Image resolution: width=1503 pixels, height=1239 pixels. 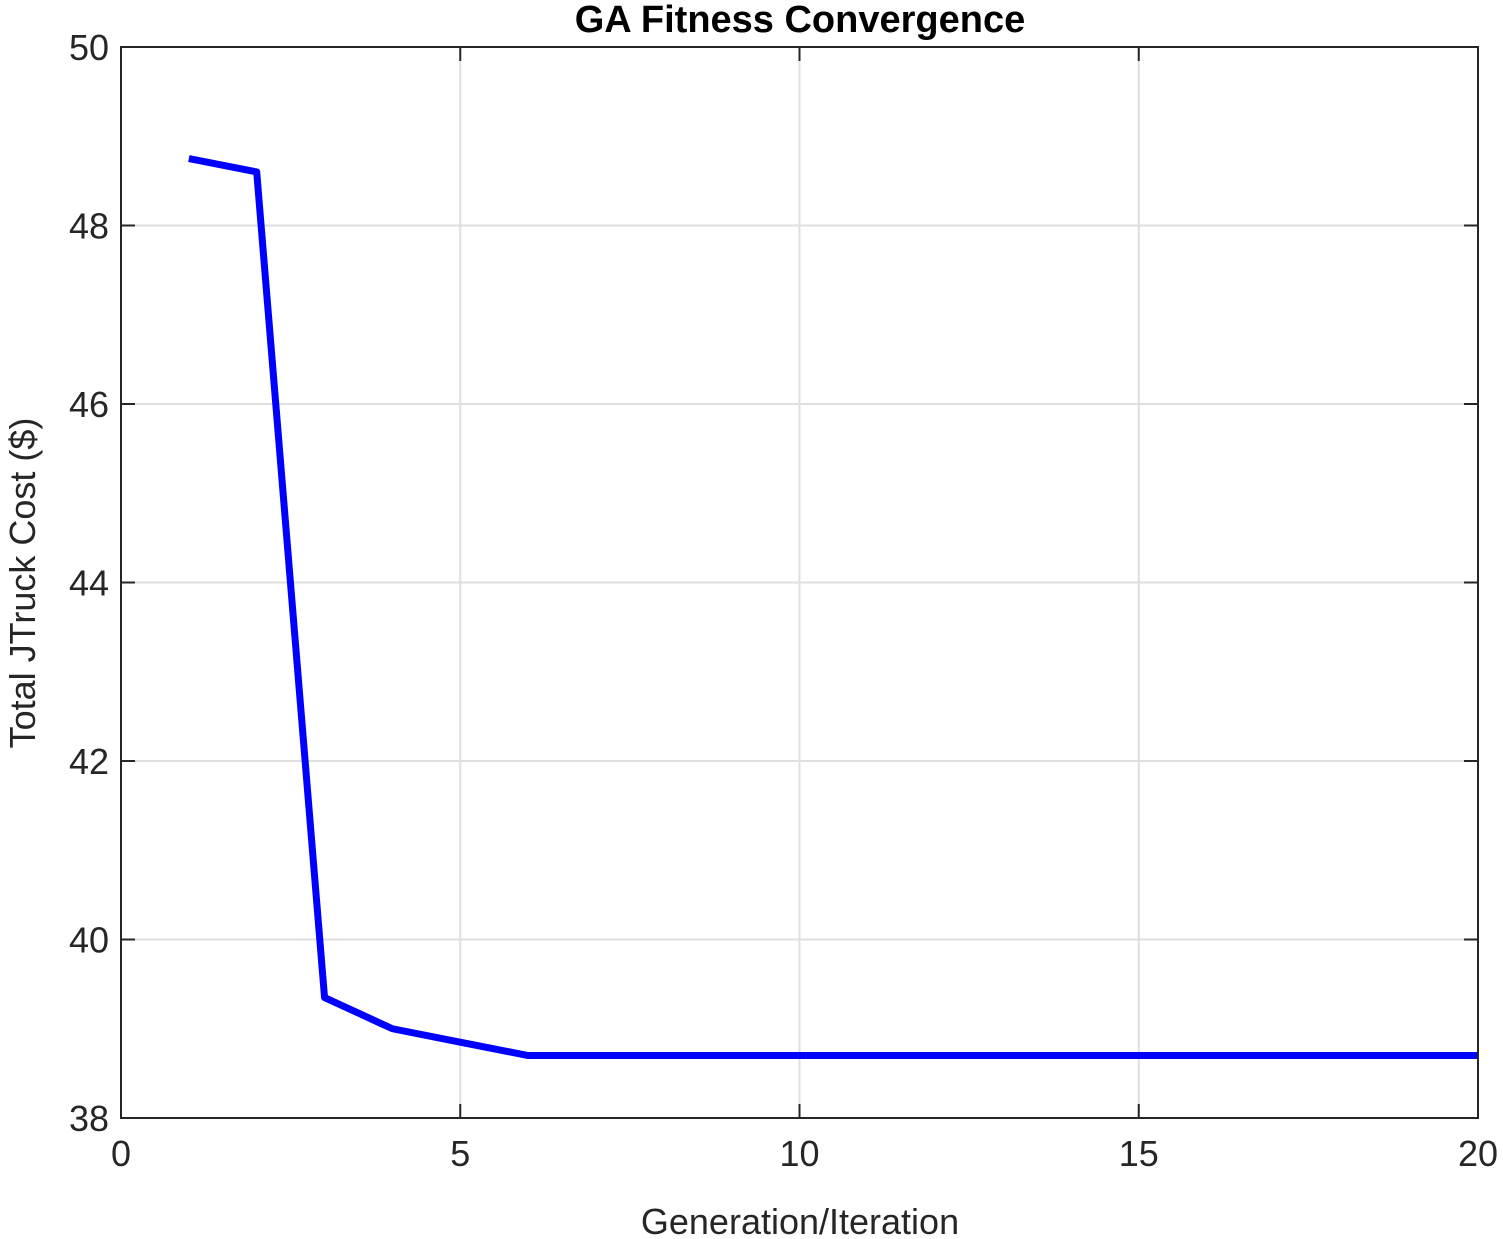 What do you see at coordinates (89, 47) in the screenshot?
I see `y-tick-label: 50` at bounding box center [89, 47].